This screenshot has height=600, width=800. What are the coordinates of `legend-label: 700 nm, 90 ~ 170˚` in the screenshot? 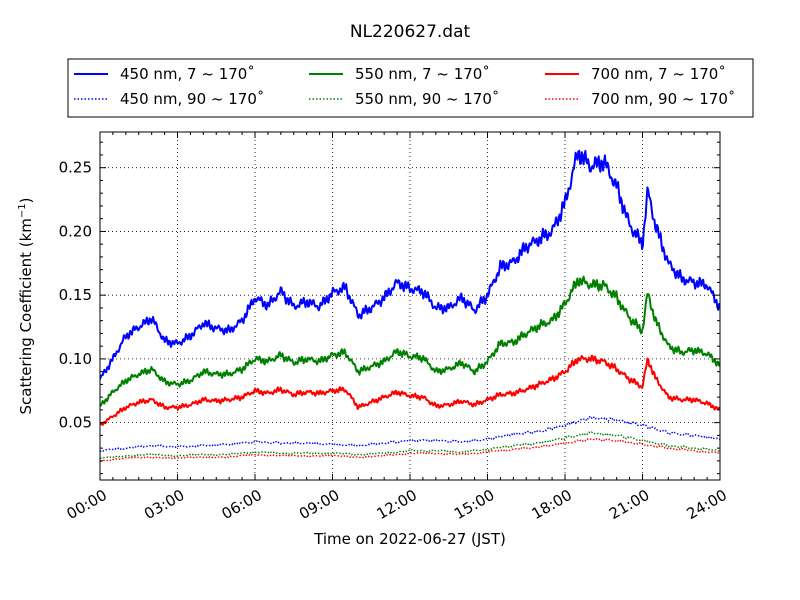 It's located at (663, 99).